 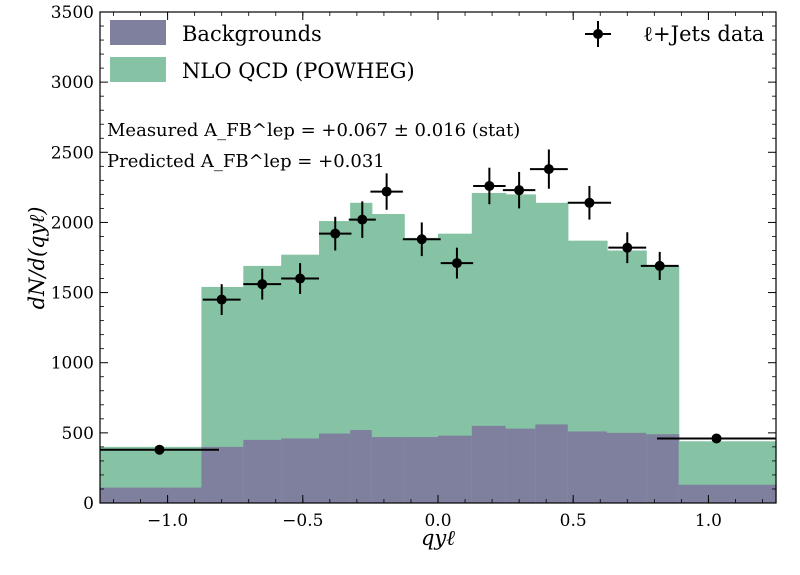 I want to click on y-axis-label: dN/d(qyℓ), so click(x=37, y=258).